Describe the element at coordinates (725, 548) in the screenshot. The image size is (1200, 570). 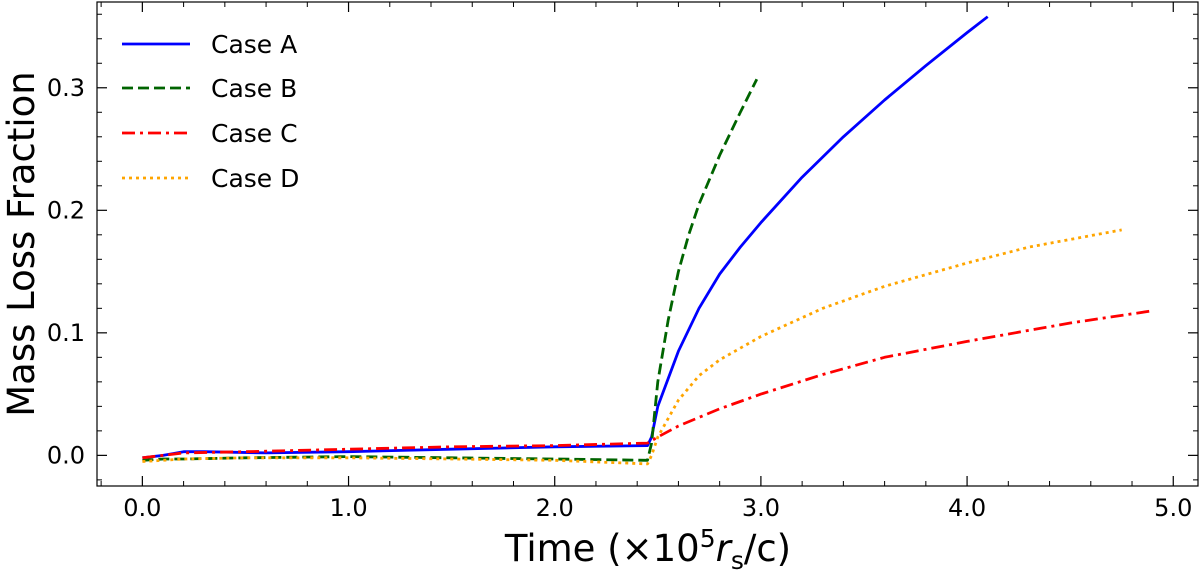
I see `x-axis-label-r: r` at that location.